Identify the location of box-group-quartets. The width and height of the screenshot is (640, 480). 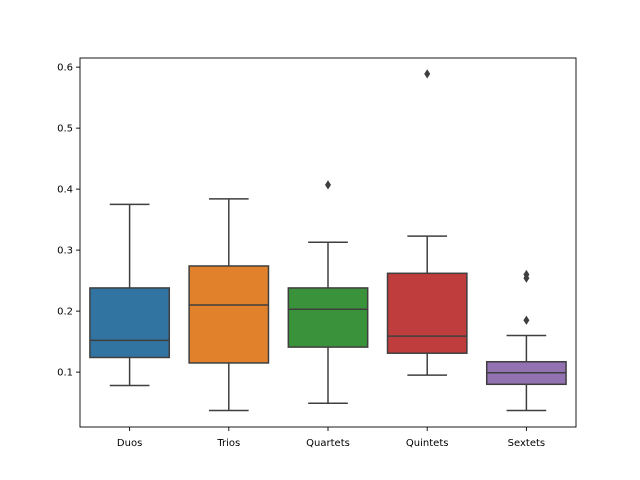
(328, 292).